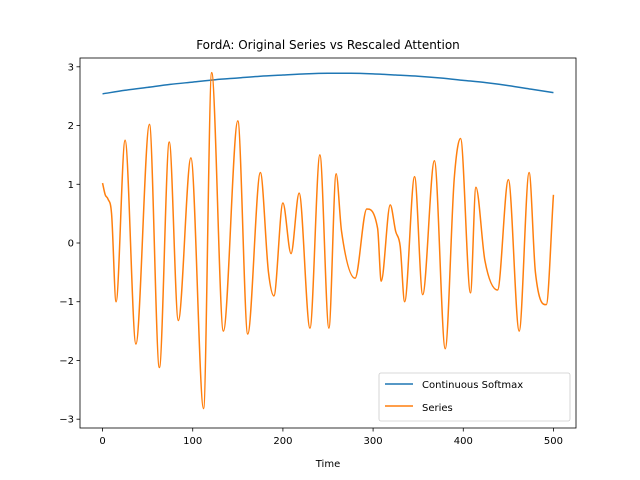 This screenshot has height=480, width=640. What do you see at coordinates (71, 185) in the screenshot?
I see `y-tick-label: 1` at bounding box center [71, 185].